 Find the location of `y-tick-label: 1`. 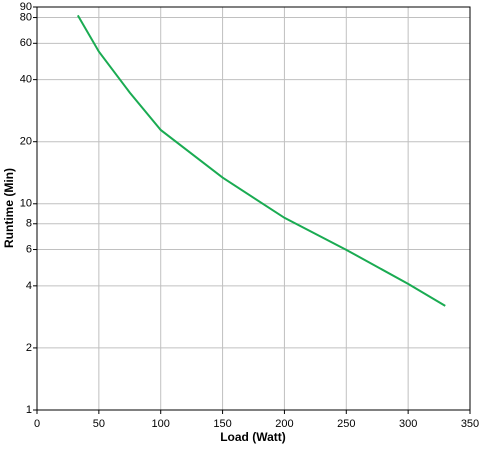

y-tick-label: 1 is located at coordinates (29, 410).